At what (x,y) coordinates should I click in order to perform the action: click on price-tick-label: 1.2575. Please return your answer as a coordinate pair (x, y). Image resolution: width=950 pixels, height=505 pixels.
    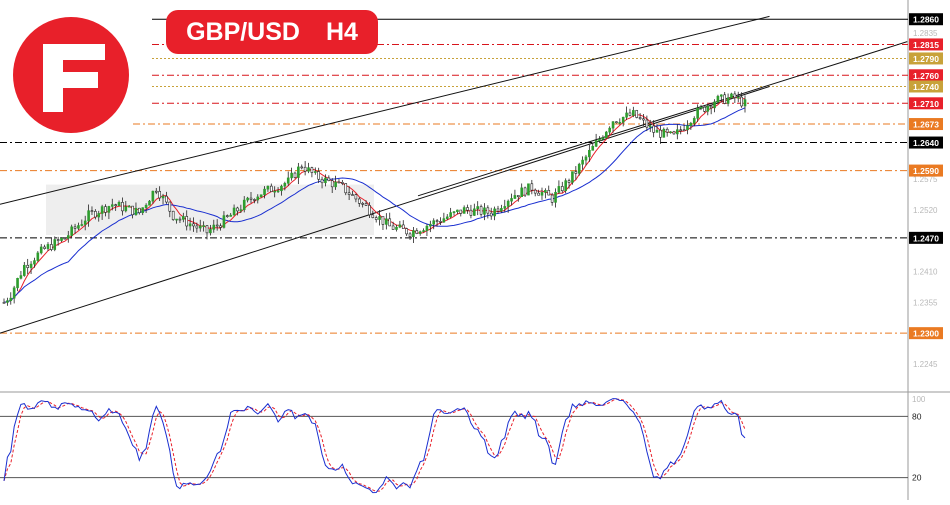
    Looking at the image, I should click on (925, 179).